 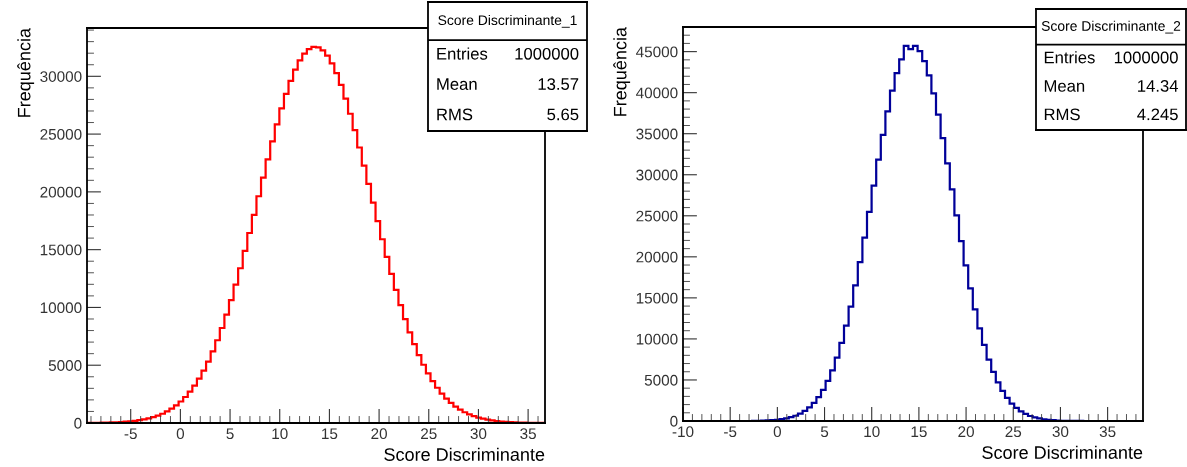 What do you see at coordinates (563, 114) in the screenshot?
I see `text: 5.65` at bounding box center [563, 114].